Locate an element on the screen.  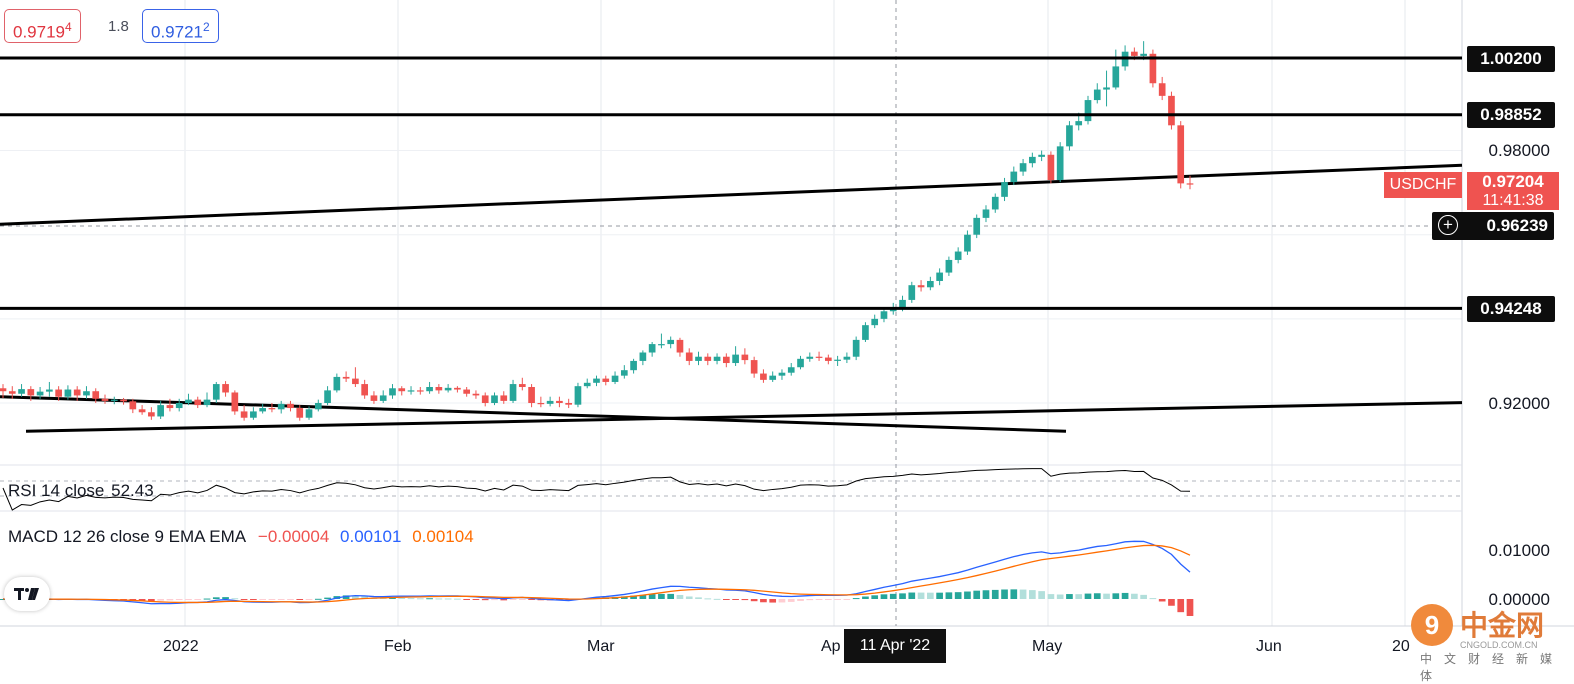
time-label: Mar is located at coordinates (601, 646).